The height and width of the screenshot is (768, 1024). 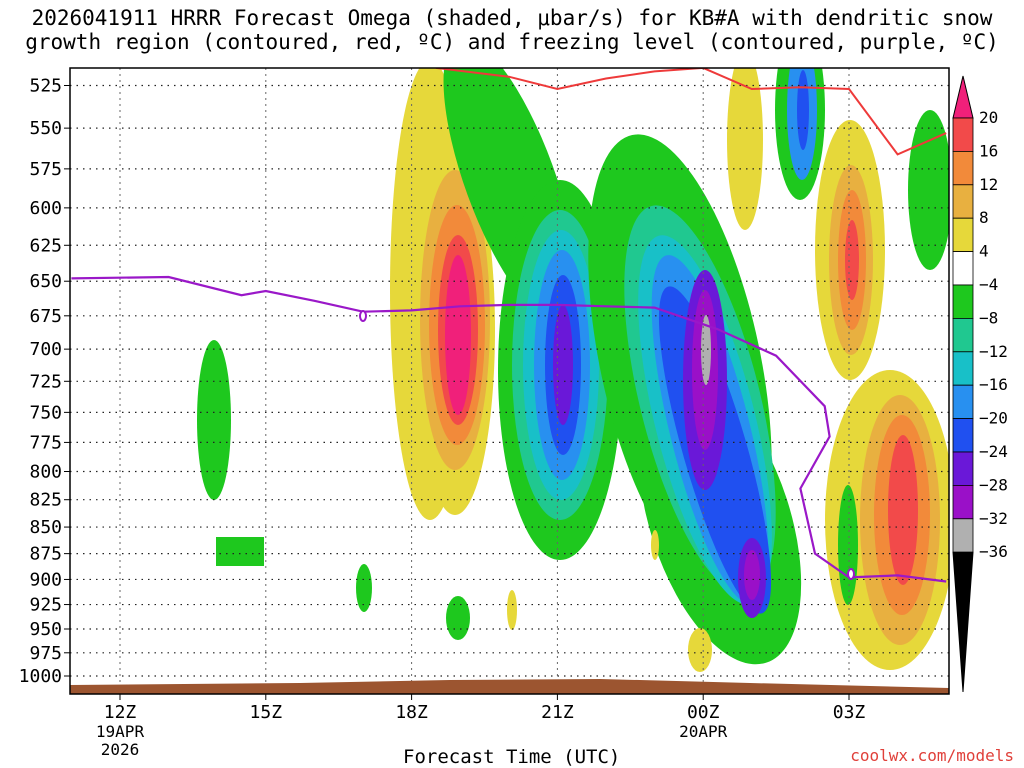 What do you see at coordinates (120, 749) in the screenshot?
I see `x-tick-year: 2026` at bounding box center [120, 749].